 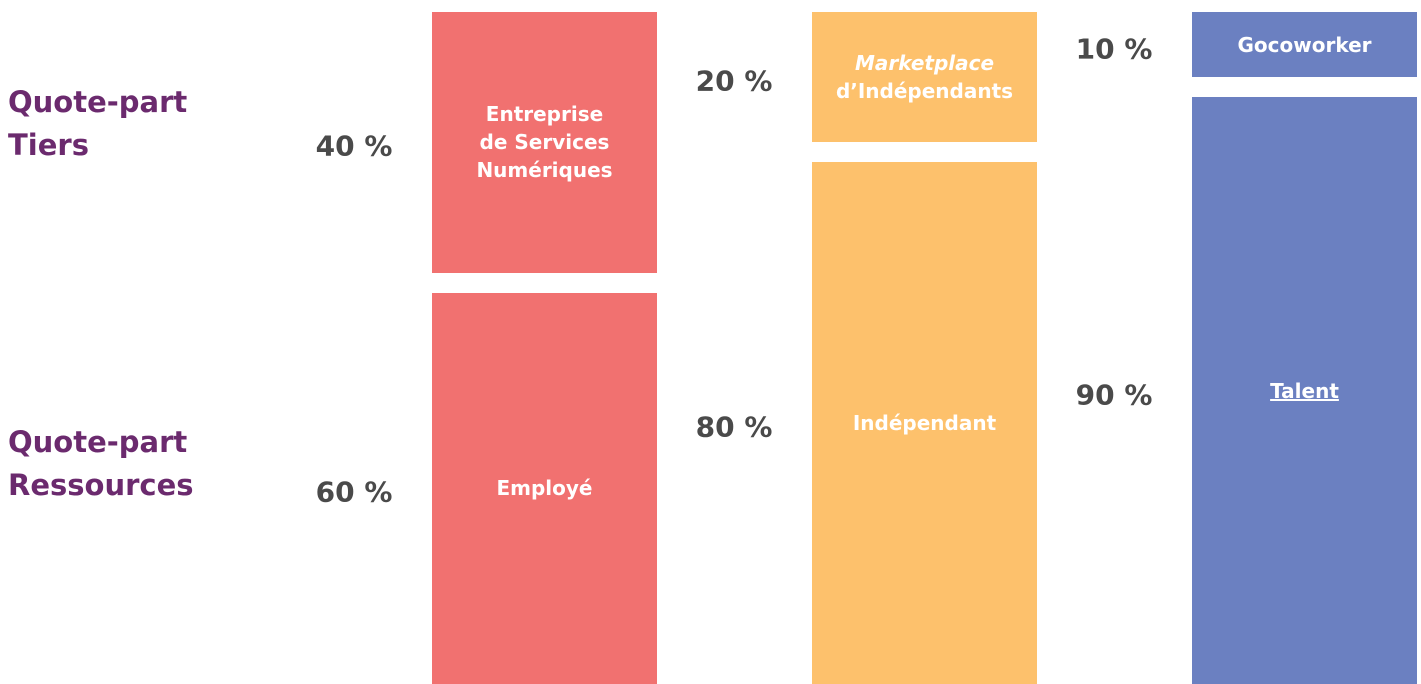 I want to click on segment-label: Indépendant, so click(x=924, y=423).